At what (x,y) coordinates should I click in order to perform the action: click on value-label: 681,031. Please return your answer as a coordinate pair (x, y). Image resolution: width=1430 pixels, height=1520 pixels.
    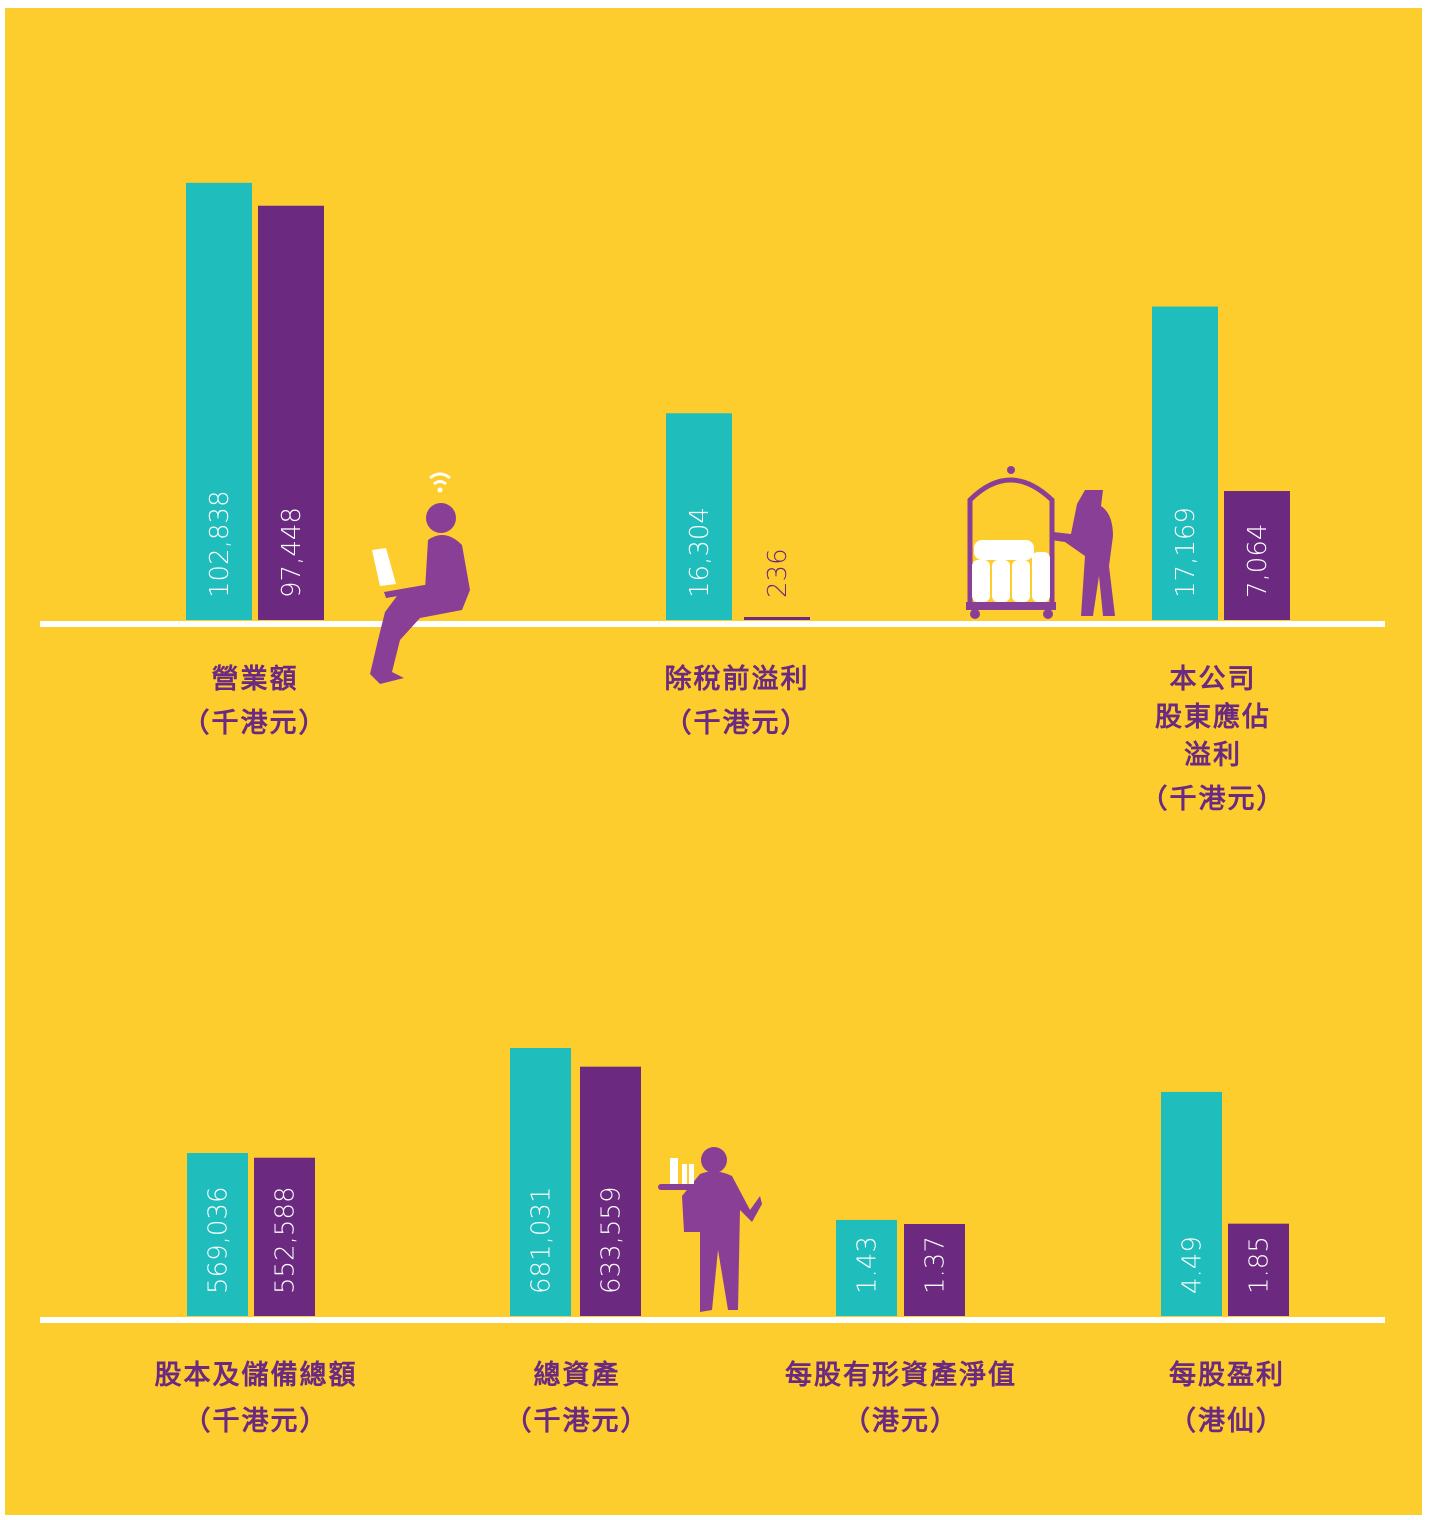
    Looking at the image, I should click on (542, 1240).